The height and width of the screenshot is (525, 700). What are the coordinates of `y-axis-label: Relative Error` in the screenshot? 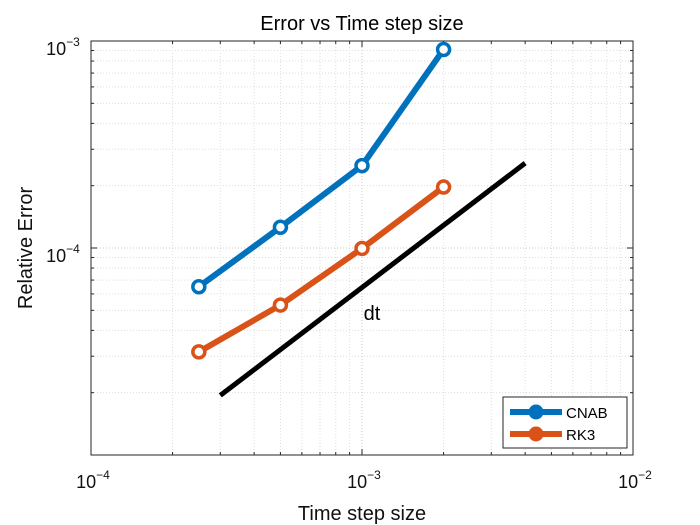 It's located at (26, 248).